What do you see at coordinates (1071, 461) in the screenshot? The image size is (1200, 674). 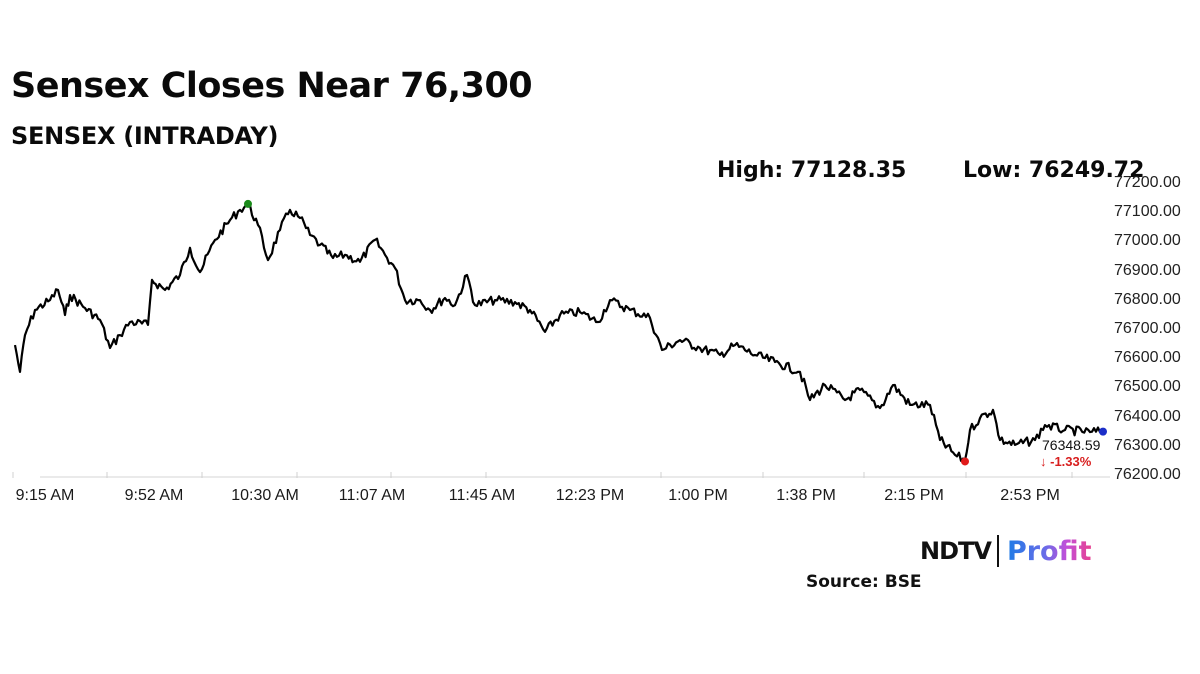 I see `change-value: -1.33%` at bounding box center [1071, 461].